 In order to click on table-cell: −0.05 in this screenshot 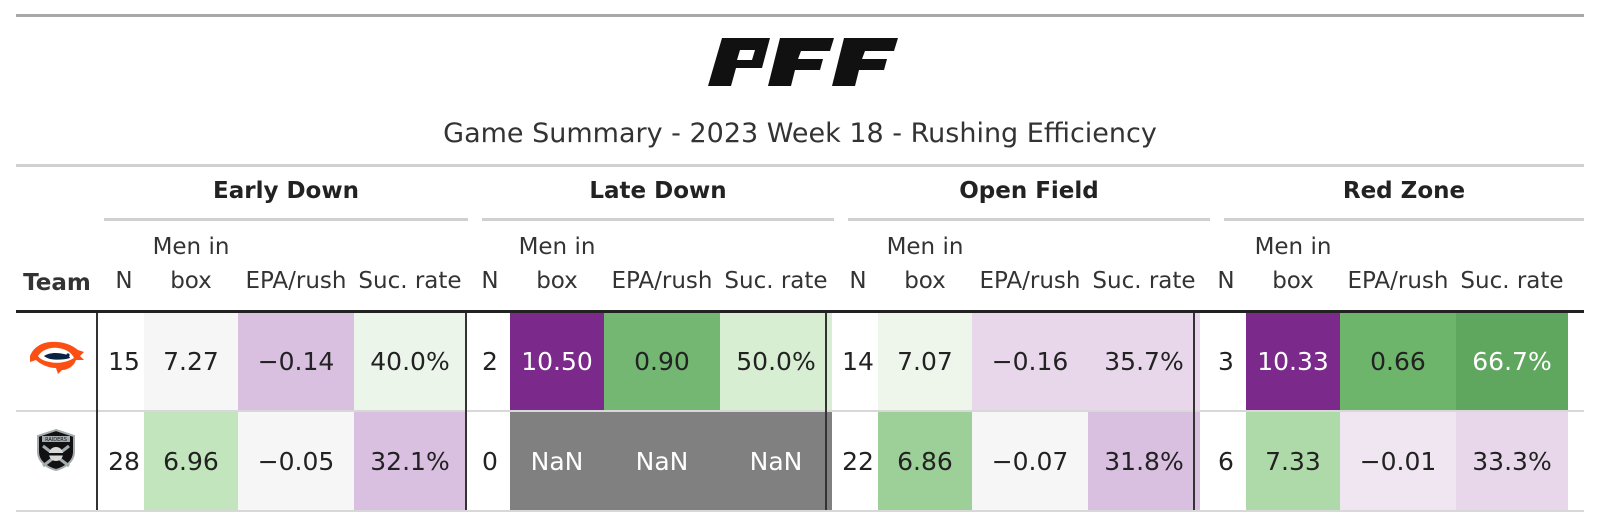, I will do `click(296, 461)`.